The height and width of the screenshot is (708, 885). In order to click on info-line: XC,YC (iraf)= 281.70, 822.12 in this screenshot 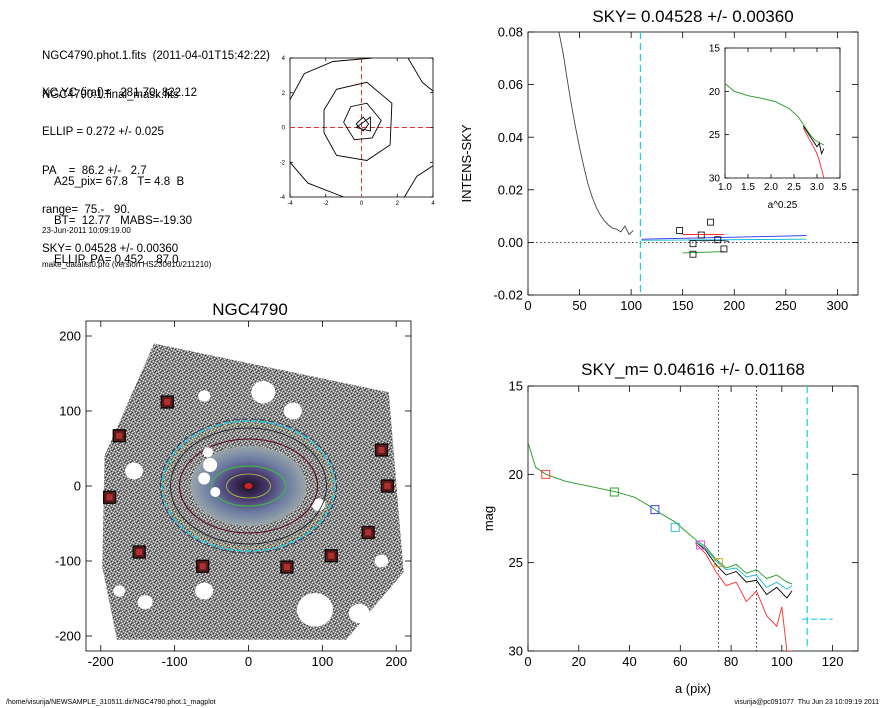, I will do `click(120, 93)`.